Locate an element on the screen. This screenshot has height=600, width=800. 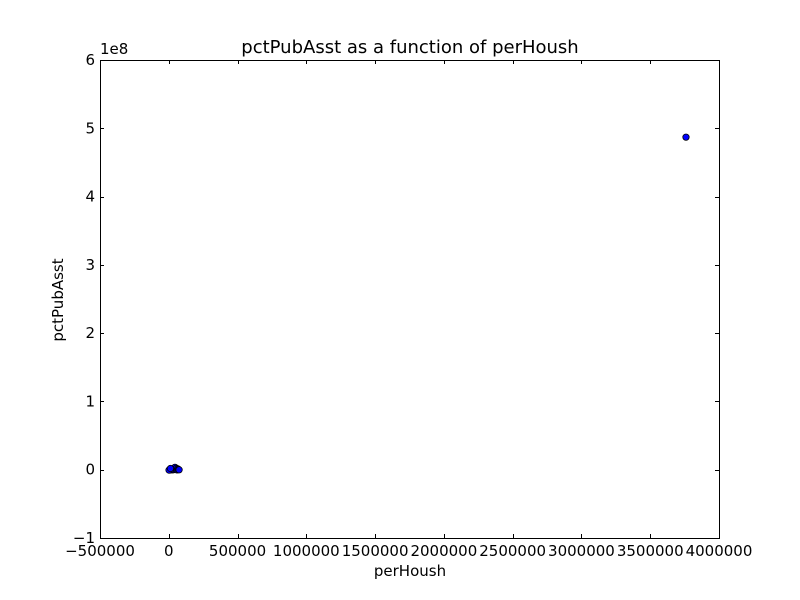
y-tick-label: 3 is located at coordinates (90, 265).